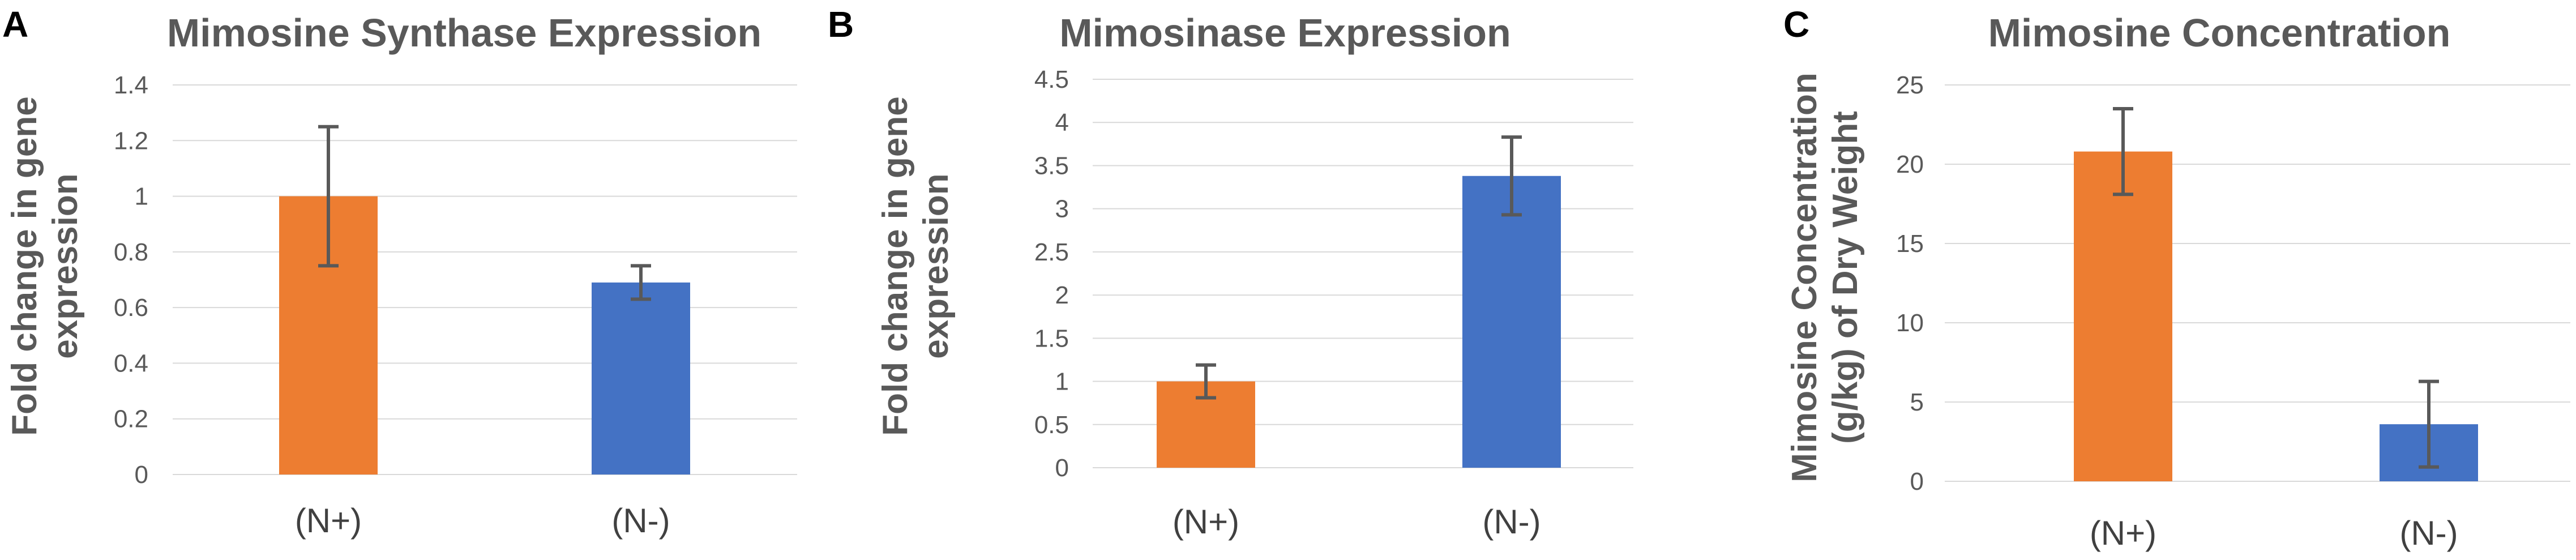 The image size is (2576, 560). Describe the element at coordinates (1910, 85) in the screenshot. I see `y-tick-label: 25` at that location.